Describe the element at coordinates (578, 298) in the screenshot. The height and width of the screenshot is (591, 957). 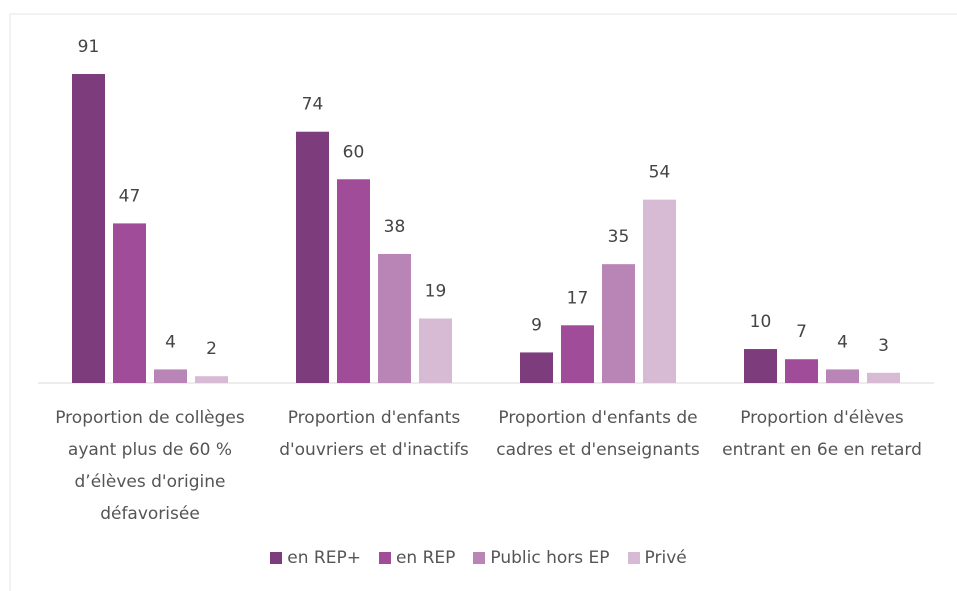
I see `data-label: 17` at that location.